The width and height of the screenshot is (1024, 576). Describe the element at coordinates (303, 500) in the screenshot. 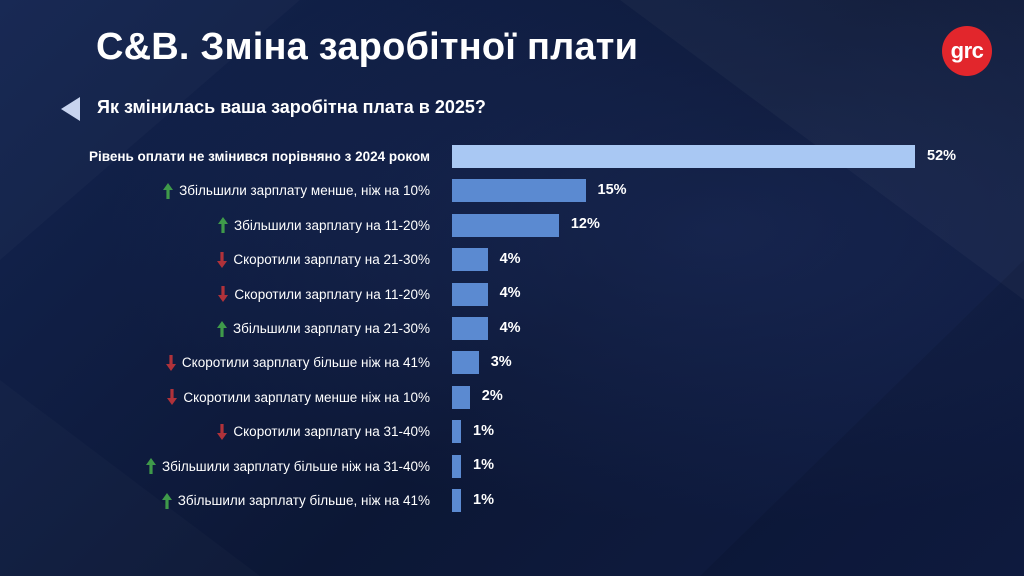

I see `category-label-text: Збільшили зарплату більше, ніж на 41%` at that location.